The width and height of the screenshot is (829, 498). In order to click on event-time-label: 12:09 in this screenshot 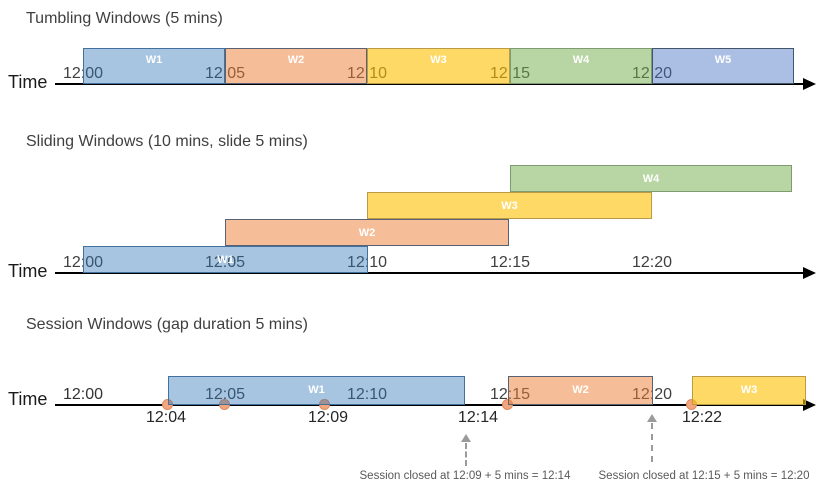, I will do `click(328, 417)`.